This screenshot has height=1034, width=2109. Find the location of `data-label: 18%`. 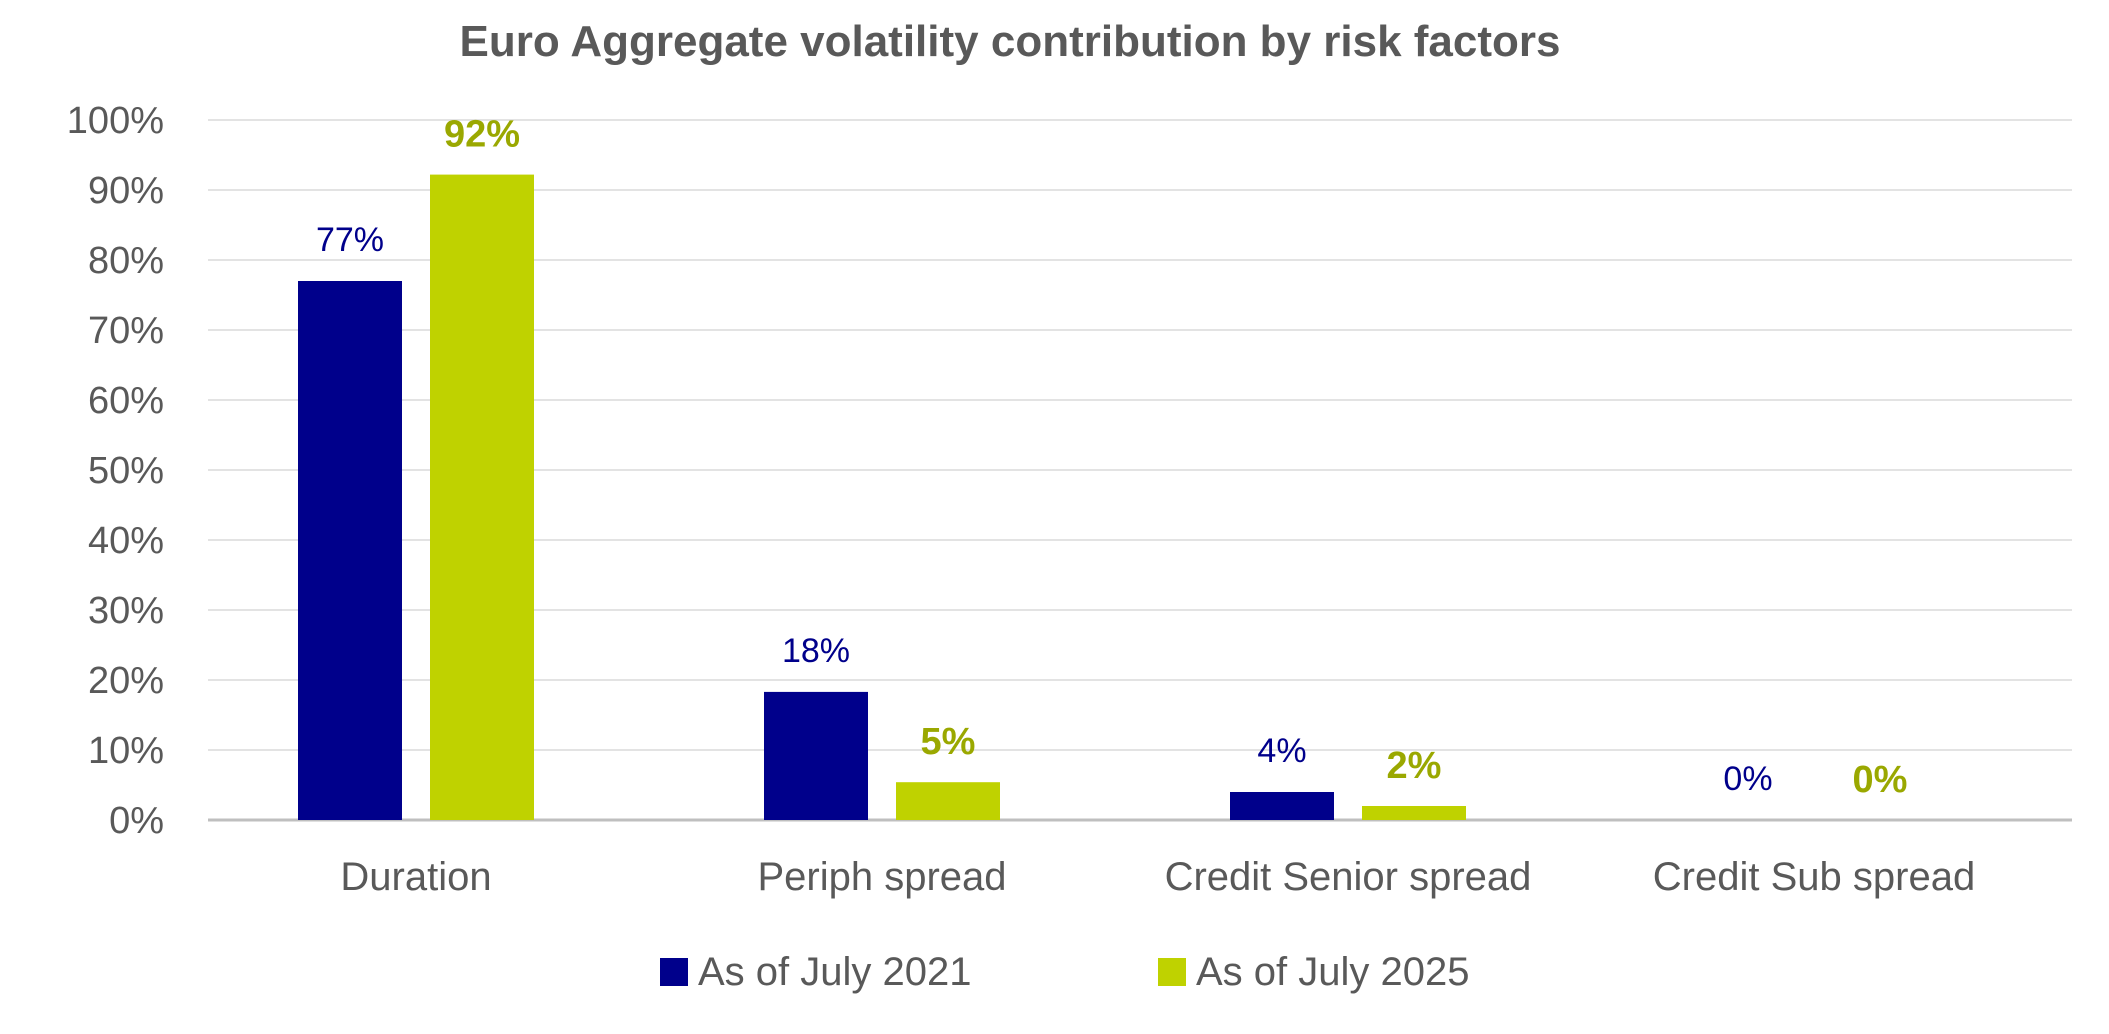

data-label: 18% is located at coordinates (816, 651).